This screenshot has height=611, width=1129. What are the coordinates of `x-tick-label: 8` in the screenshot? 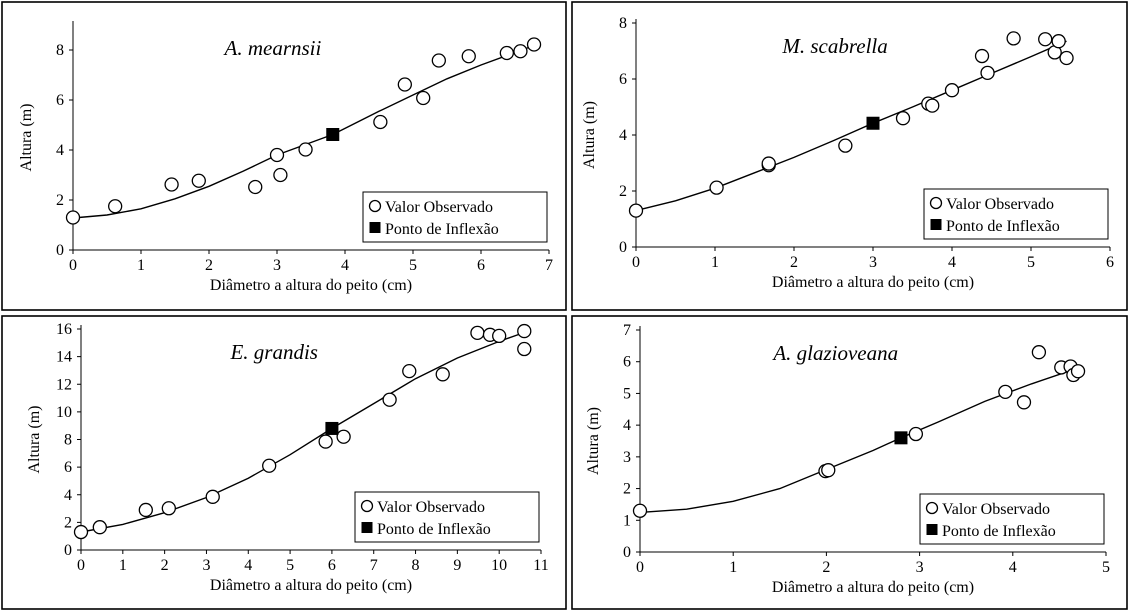 It's located at (416, 565).